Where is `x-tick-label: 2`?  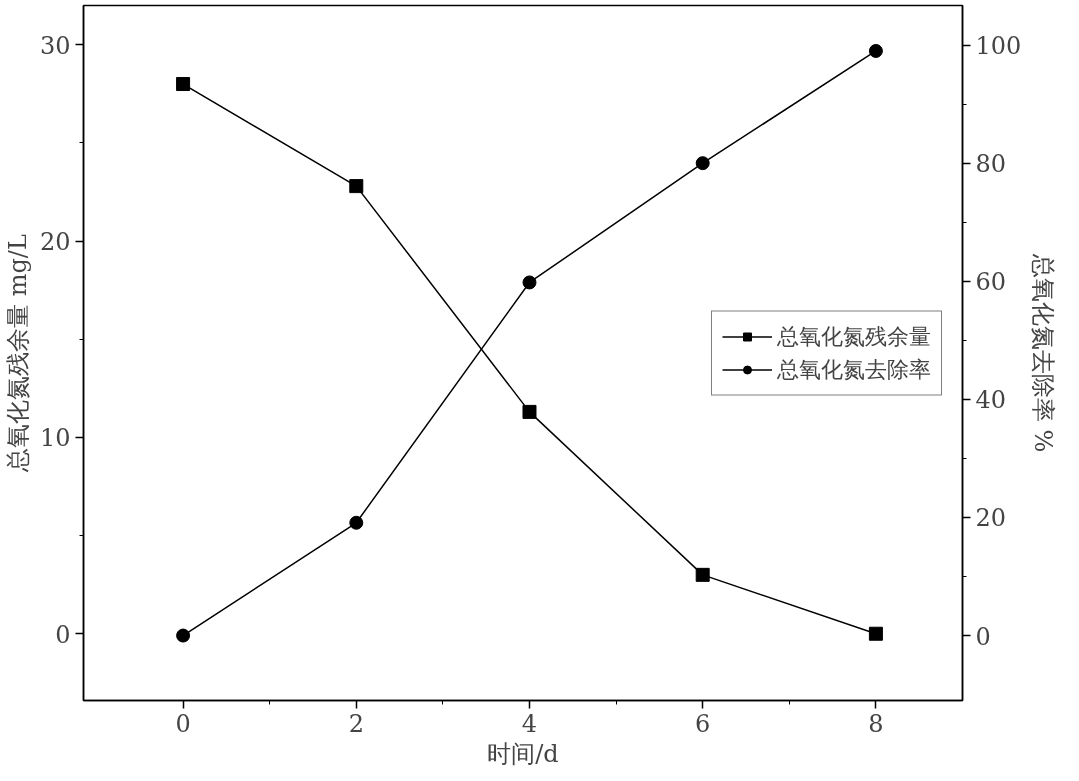
x-tick-label: 2 is located at coordinates (356, 723).